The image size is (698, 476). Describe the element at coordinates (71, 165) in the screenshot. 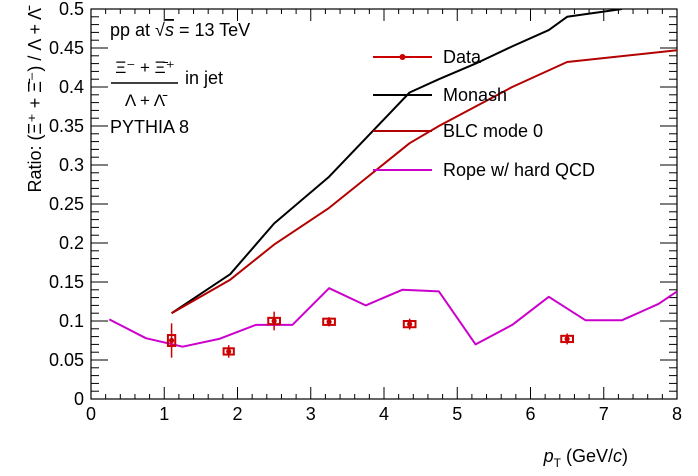

I see `y-tick-label: 0.3` at that location.